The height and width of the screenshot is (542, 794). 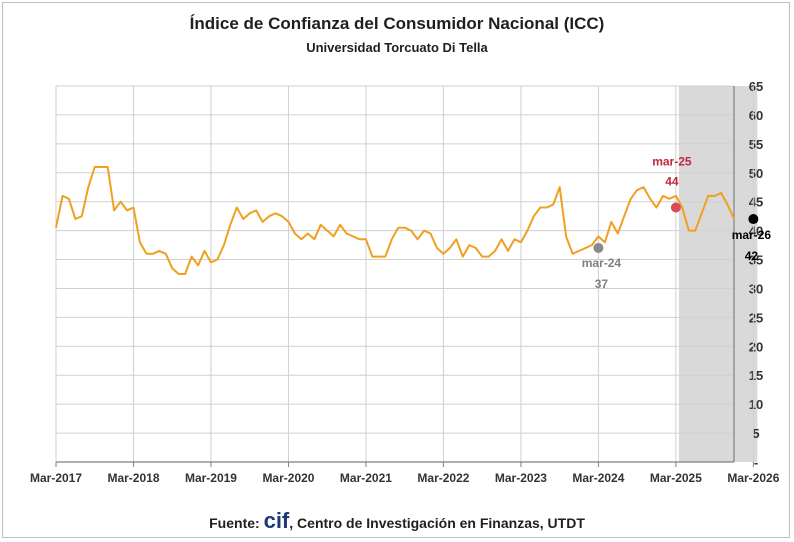 I want to click on y-tick-label: 20, so click(x=756, y=346).